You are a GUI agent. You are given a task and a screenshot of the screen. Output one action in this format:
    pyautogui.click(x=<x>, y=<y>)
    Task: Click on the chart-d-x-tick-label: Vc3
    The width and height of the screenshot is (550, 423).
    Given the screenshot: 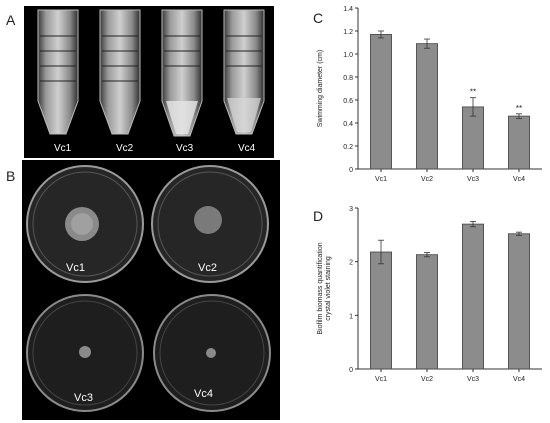 What is the action you would take?
    pyautogui.click(x=473, y=379)
    